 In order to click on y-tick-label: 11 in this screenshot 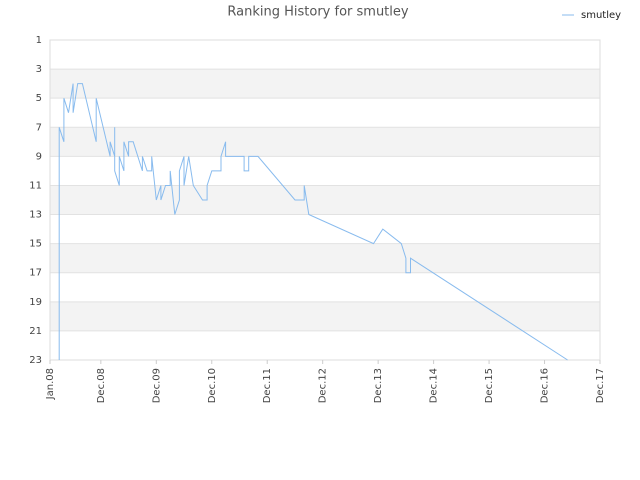, I will do `click(35, 185)`.